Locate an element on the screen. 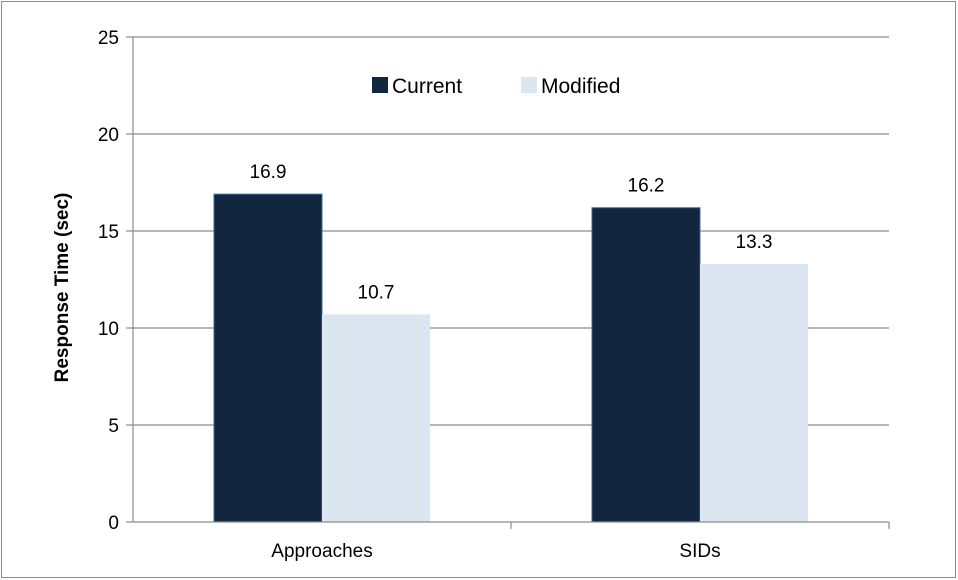 This screenshot has width=958, height=580. data-label: 13.3 is located at coordinates (754, 242).